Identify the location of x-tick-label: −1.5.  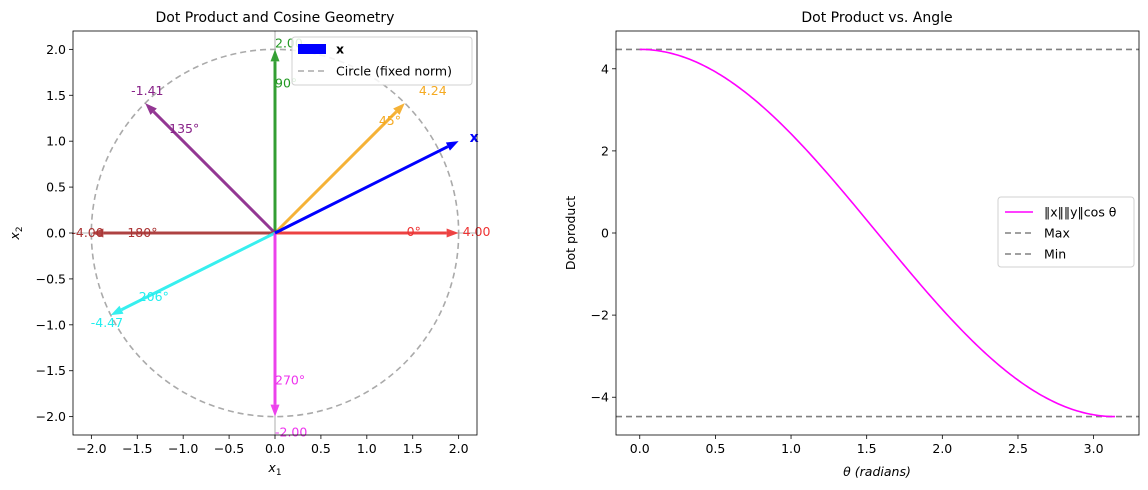
(137, 448).